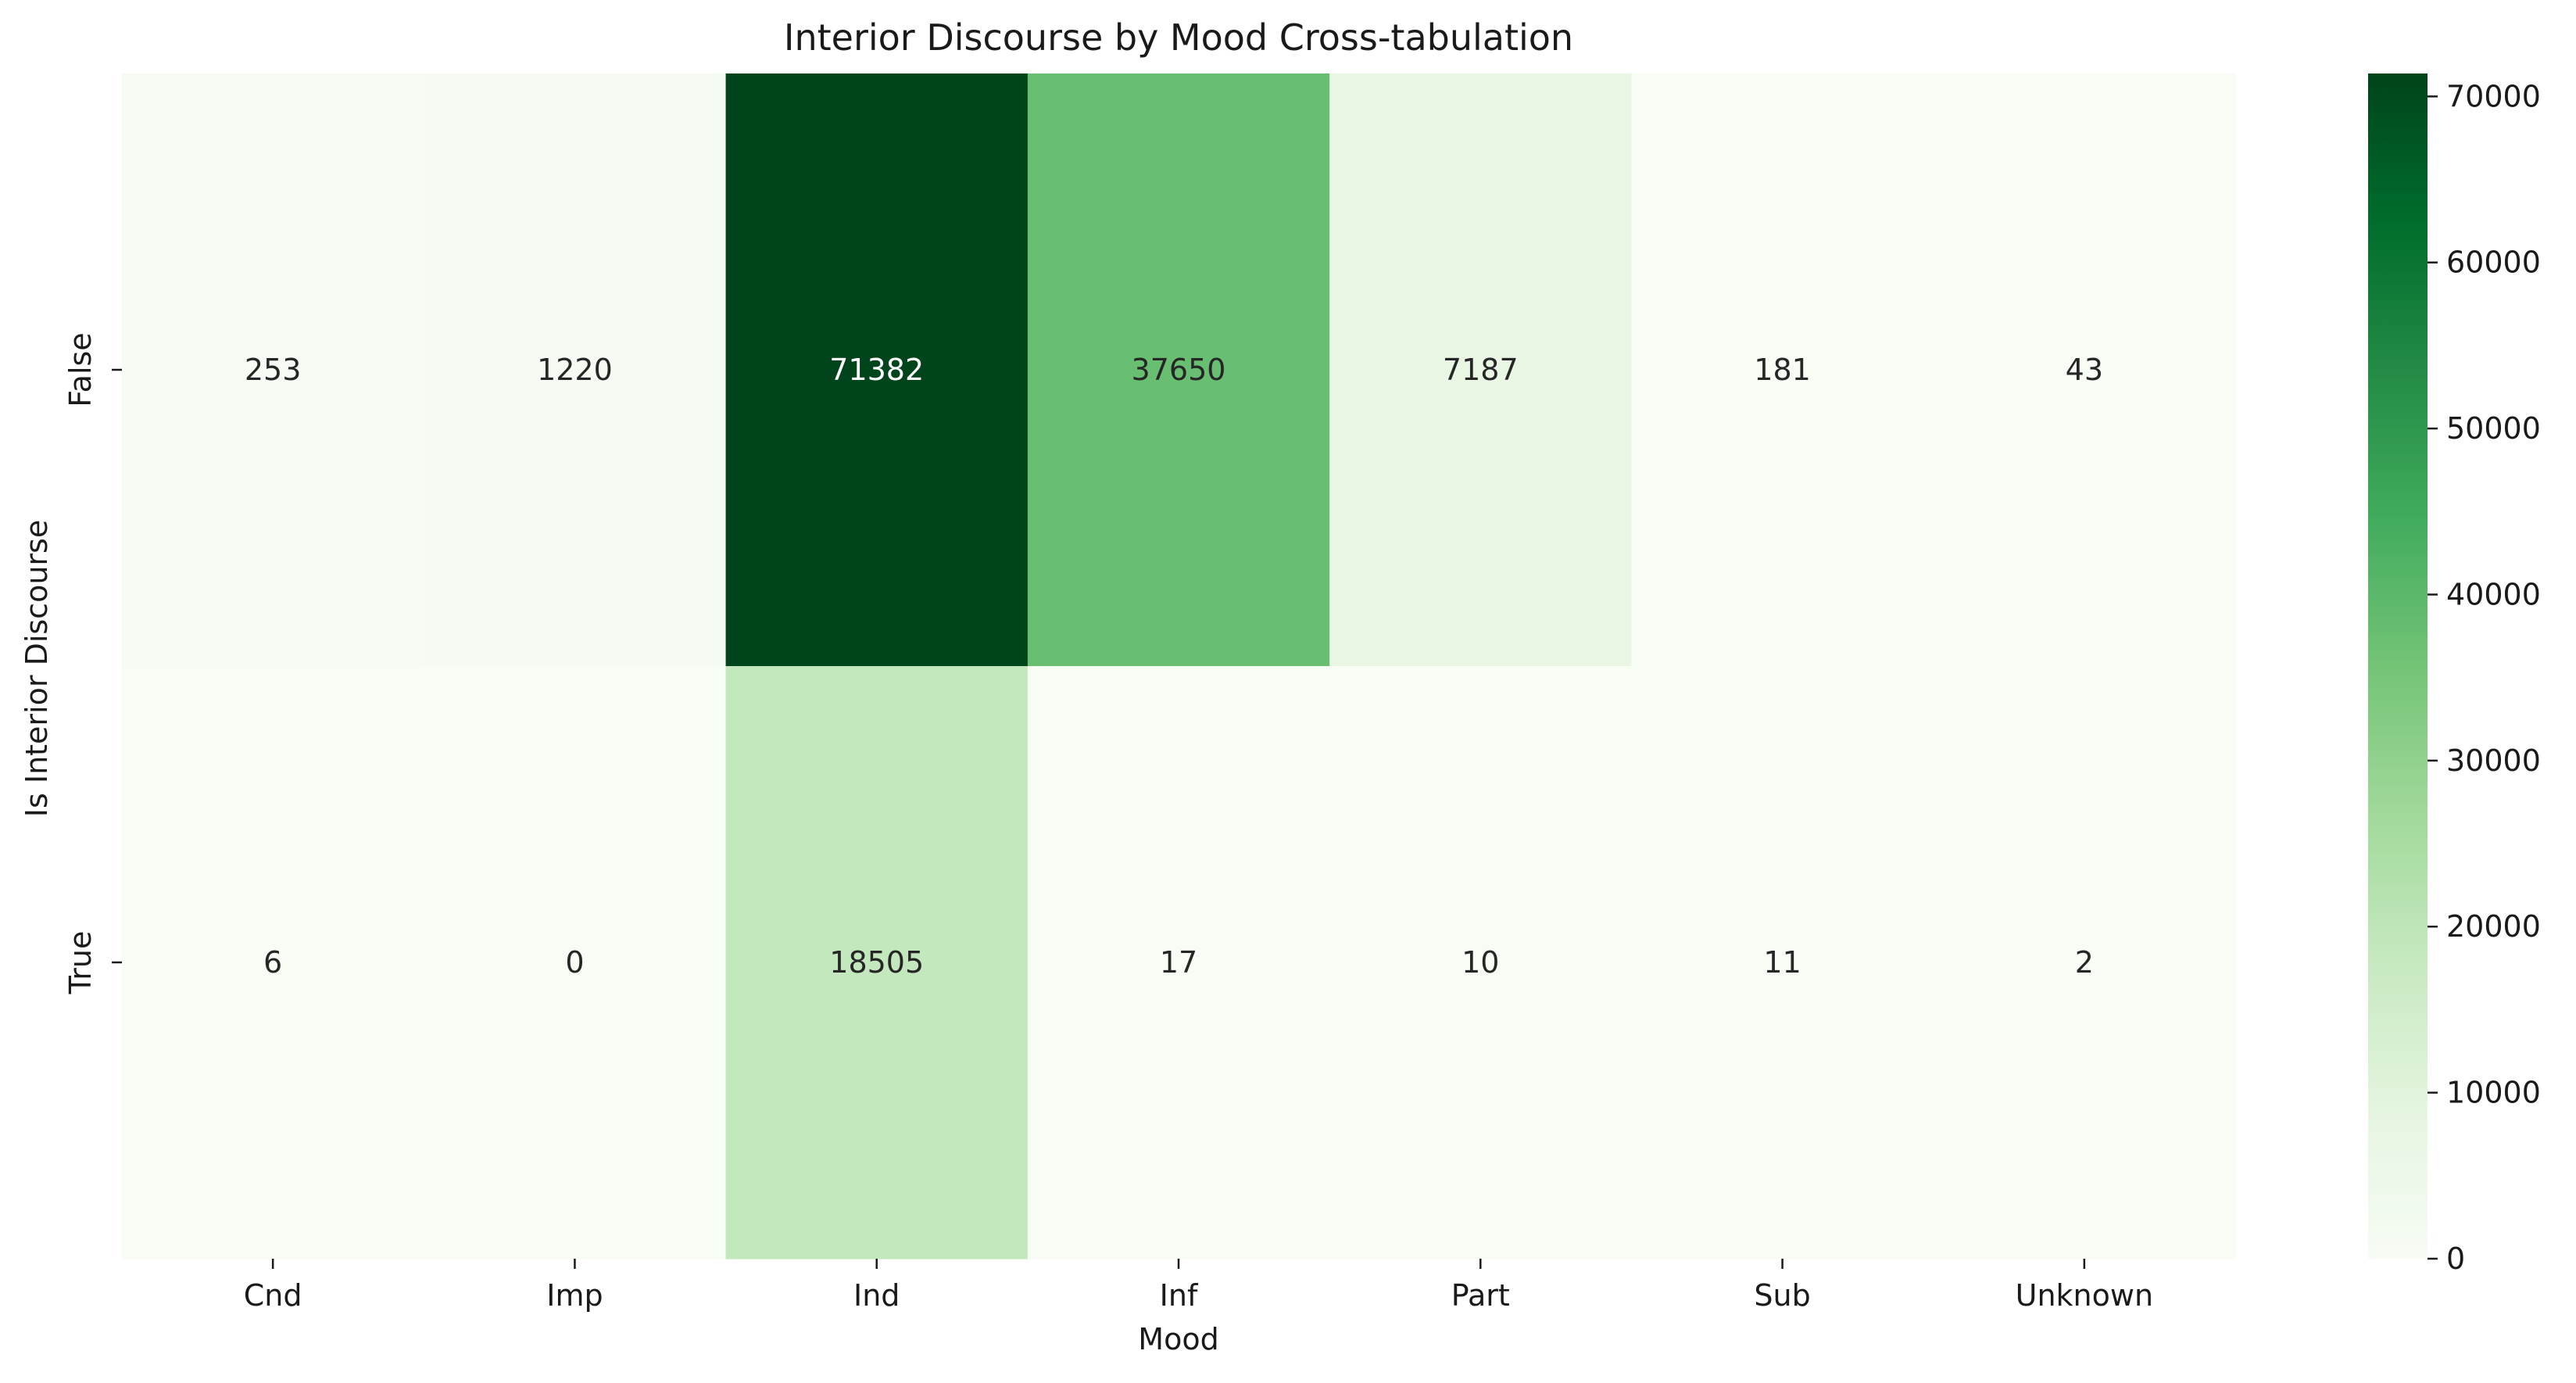 This screenshot has width=2576, height=1383. What do you see at coordinates (2493, 428) in the screenshot?
I see `colorbar-tick-label: 50000` at bounding box center [2493, 428].